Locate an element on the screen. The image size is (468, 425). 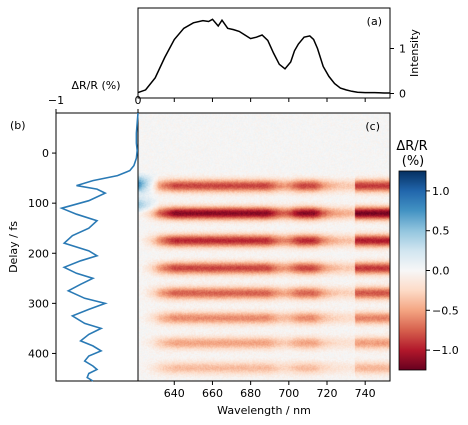
colorbar-tick-label-0.5: 0.5 is located at coordinates (441, 231).